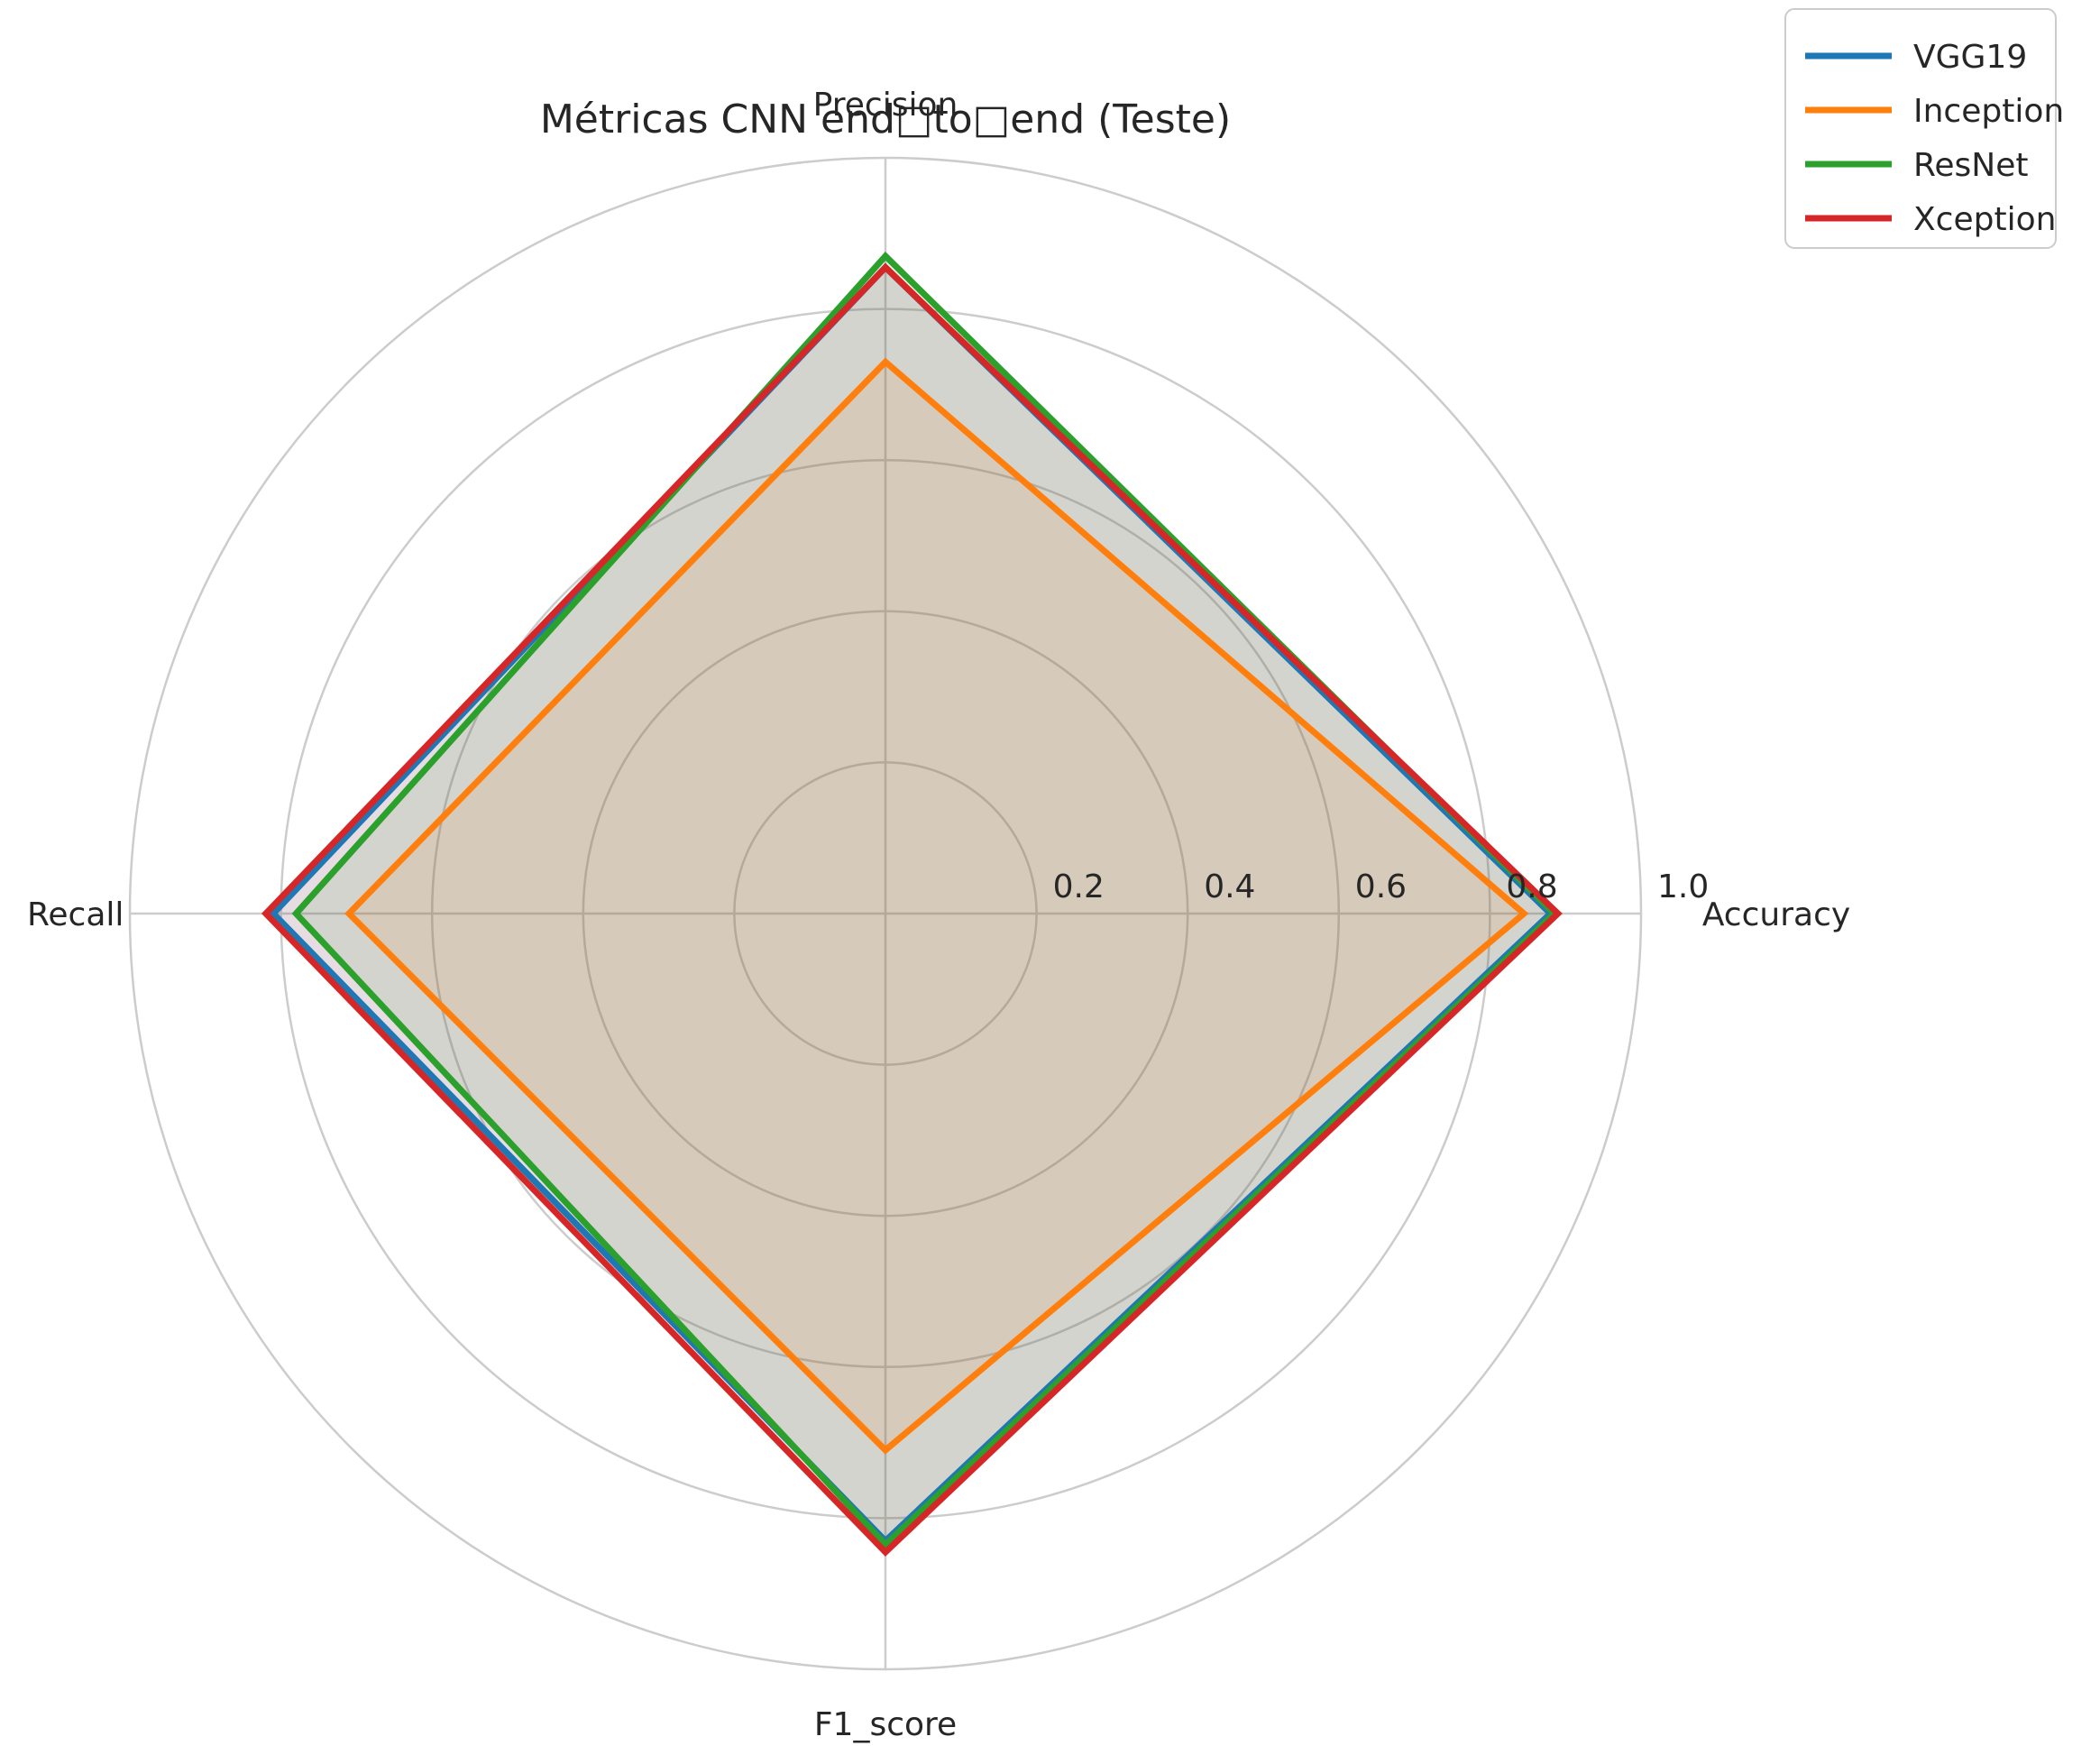 The image size is (2100, 1764). I want to click on radial-tick-label: 0.2, so click(1079, 886).